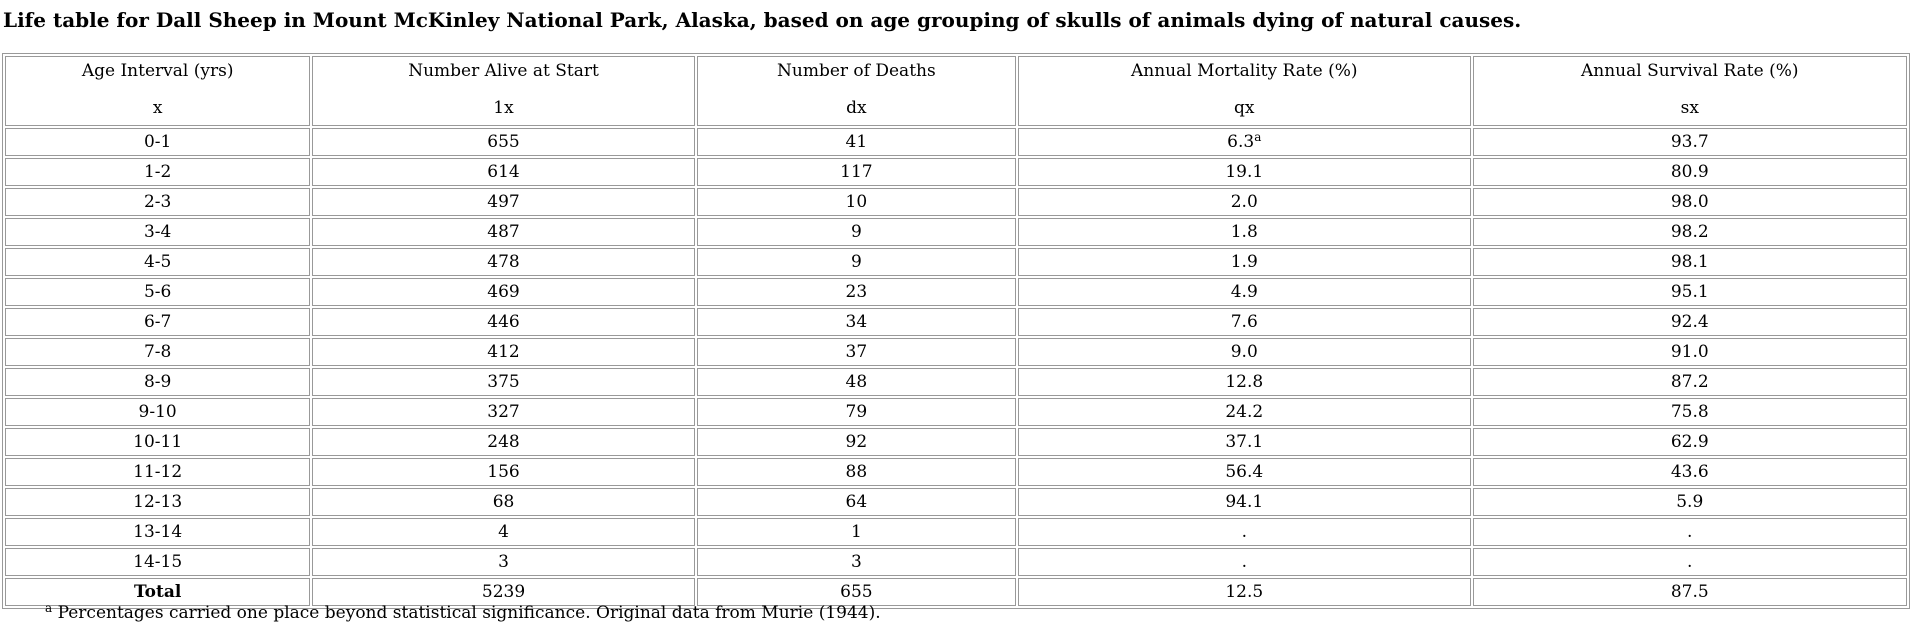 The height and width of the screenshot is (630, 1912). I want to click on cell: 79, so click(856, 412).